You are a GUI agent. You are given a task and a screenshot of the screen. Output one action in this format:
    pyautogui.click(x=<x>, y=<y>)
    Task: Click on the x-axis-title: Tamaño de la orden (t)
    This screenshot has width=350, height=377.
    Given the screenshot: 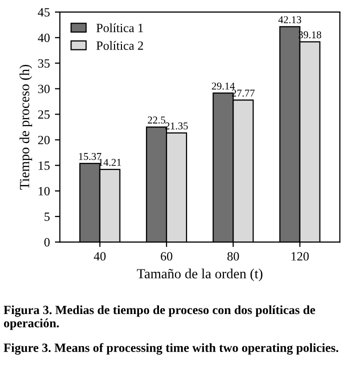 What is the action you would take?
    pyautogui.click(x=199, y=275)
    